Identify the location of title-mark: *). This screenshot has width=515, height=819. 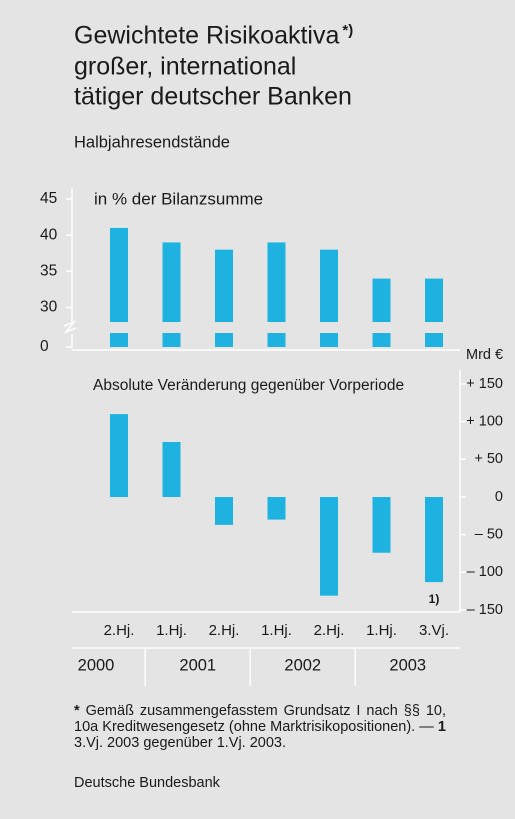
(347, 30).